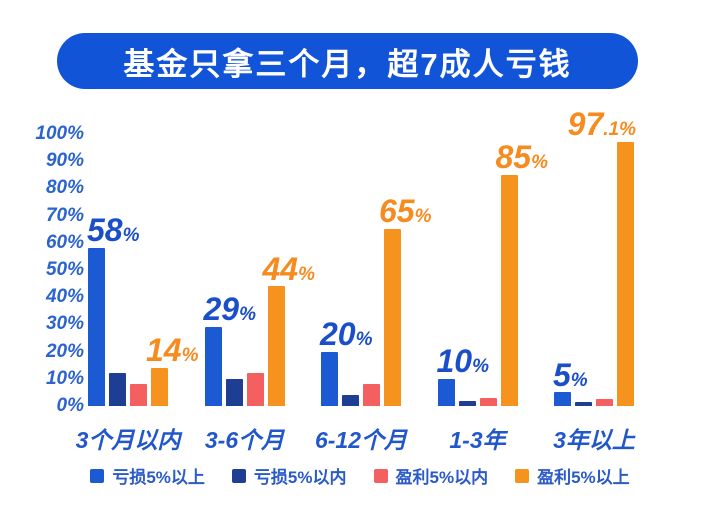 Image resolution: width=720 pixels, height=522 pixels. I want to click on data-label: 85%, so click(522, 157).